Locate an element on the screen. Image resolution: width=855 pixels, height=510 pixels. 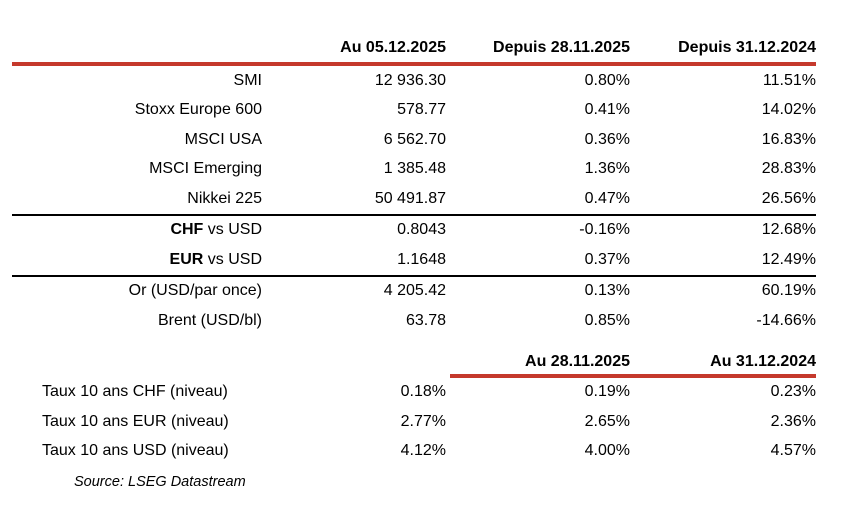
row-label: Taux 10 ans USD (niveau) is located at coordinates (135, 451).